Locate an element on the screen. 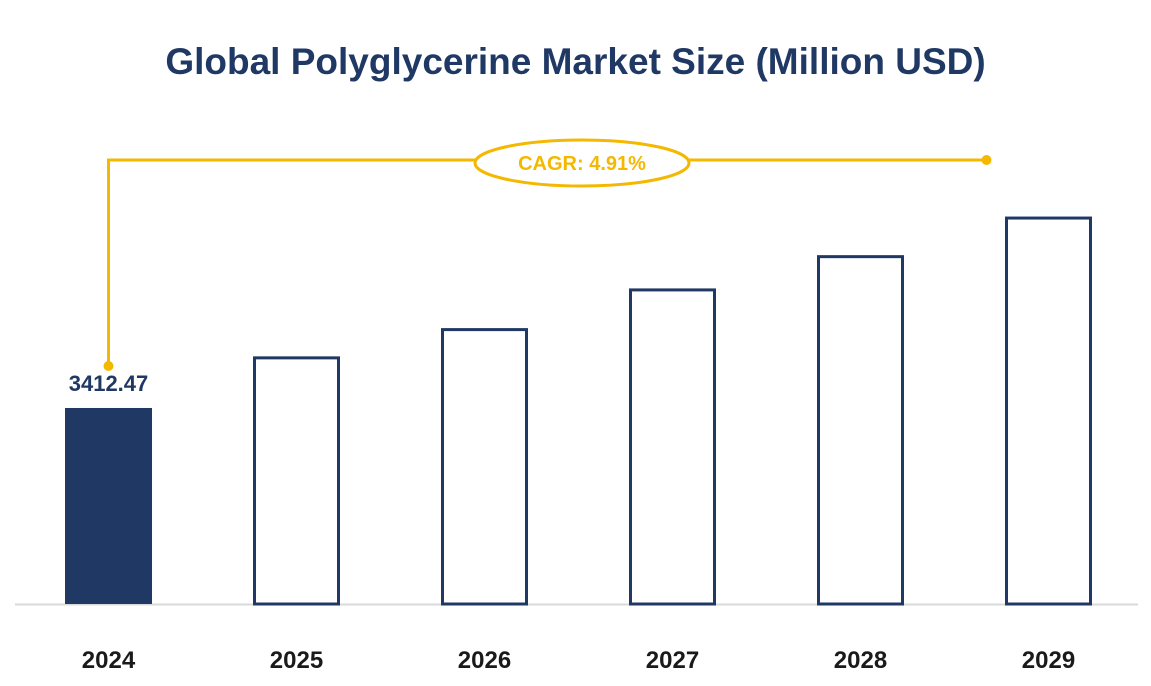 This screenshot has height=686, width=1151. bar-2025 is located at coordinates (296, 481).